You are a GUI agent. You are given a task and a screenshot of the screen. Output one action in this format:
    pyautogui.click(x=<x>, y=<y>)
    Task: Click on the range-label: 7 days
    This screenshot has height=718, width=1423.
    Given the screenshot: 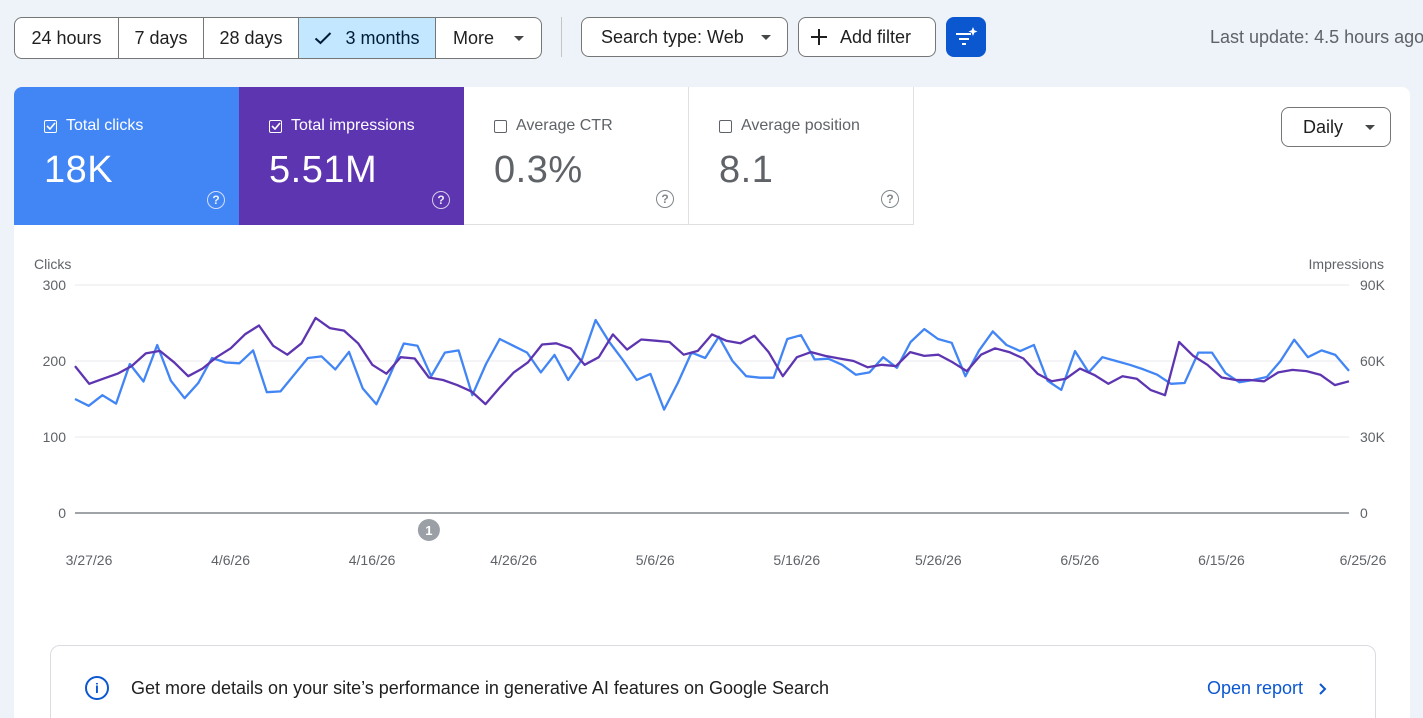 What is the action you would take?
    pyautogui.click(x=161, y=37)
    